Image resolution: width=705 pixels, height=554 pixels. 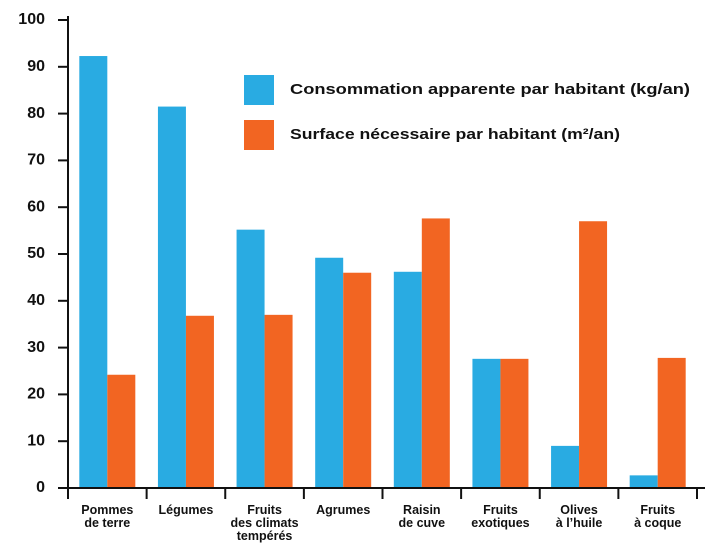 What do you see at coordinates (36, 300) in the screenshot?
I see `y-tick-label: 40` at bounding box center [36, 300].